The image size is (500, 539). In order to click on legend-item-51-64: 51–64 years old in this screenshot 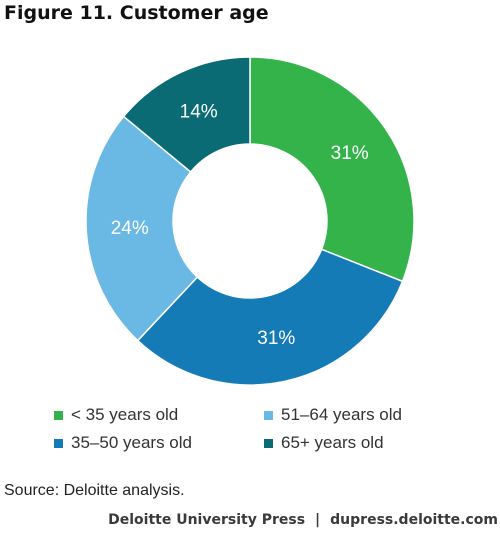, I will do `click(369, 415)`.